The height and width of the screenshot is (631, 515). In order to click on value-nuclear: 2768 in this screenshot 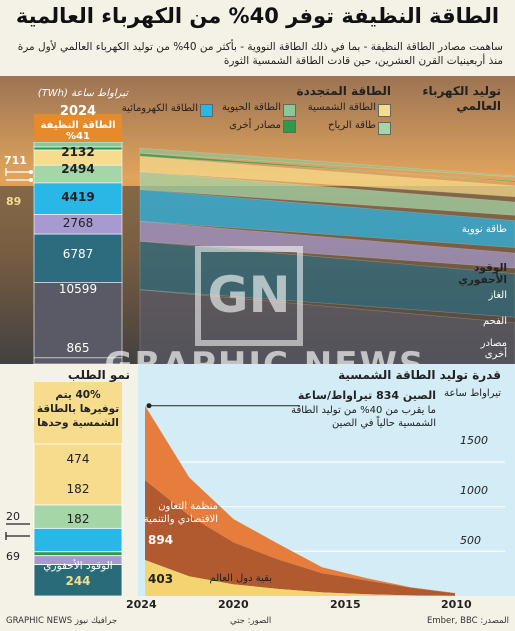, I will do `click(78, 223)`.